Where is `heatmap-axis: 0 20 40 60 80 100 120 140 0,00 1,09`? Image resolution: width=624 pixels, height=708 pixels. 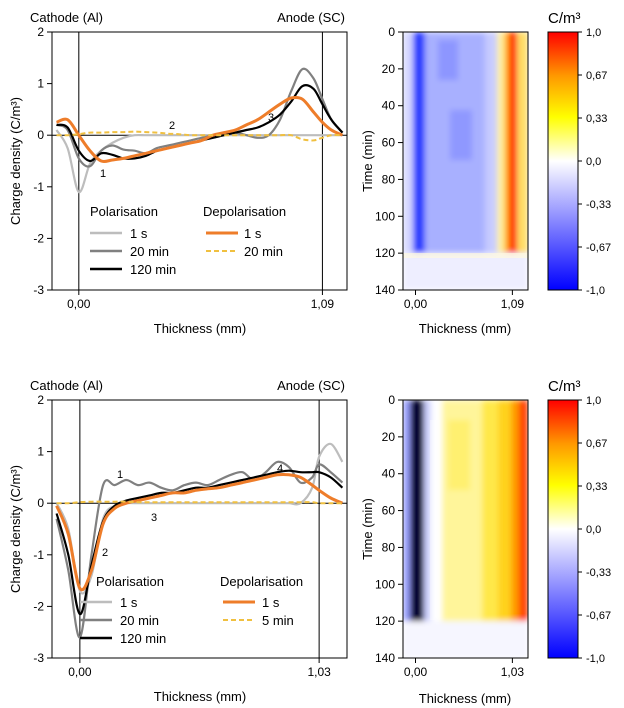 heatmap-axis: 0 20 40 60 80 100 120 140 0,00 1,09 is located at coordinates (449, 168).